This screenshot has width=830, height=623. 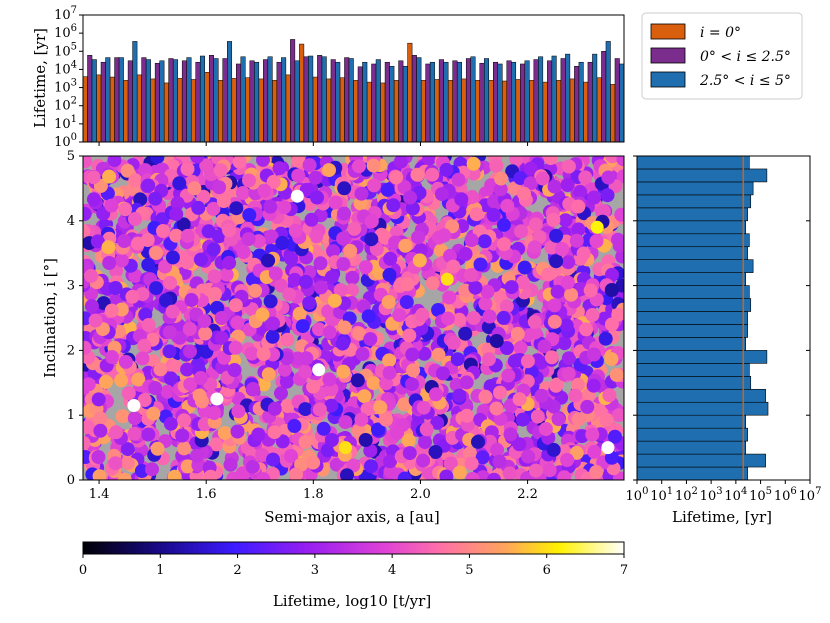 I want to click on right-bar, so click(x=693, y=240).